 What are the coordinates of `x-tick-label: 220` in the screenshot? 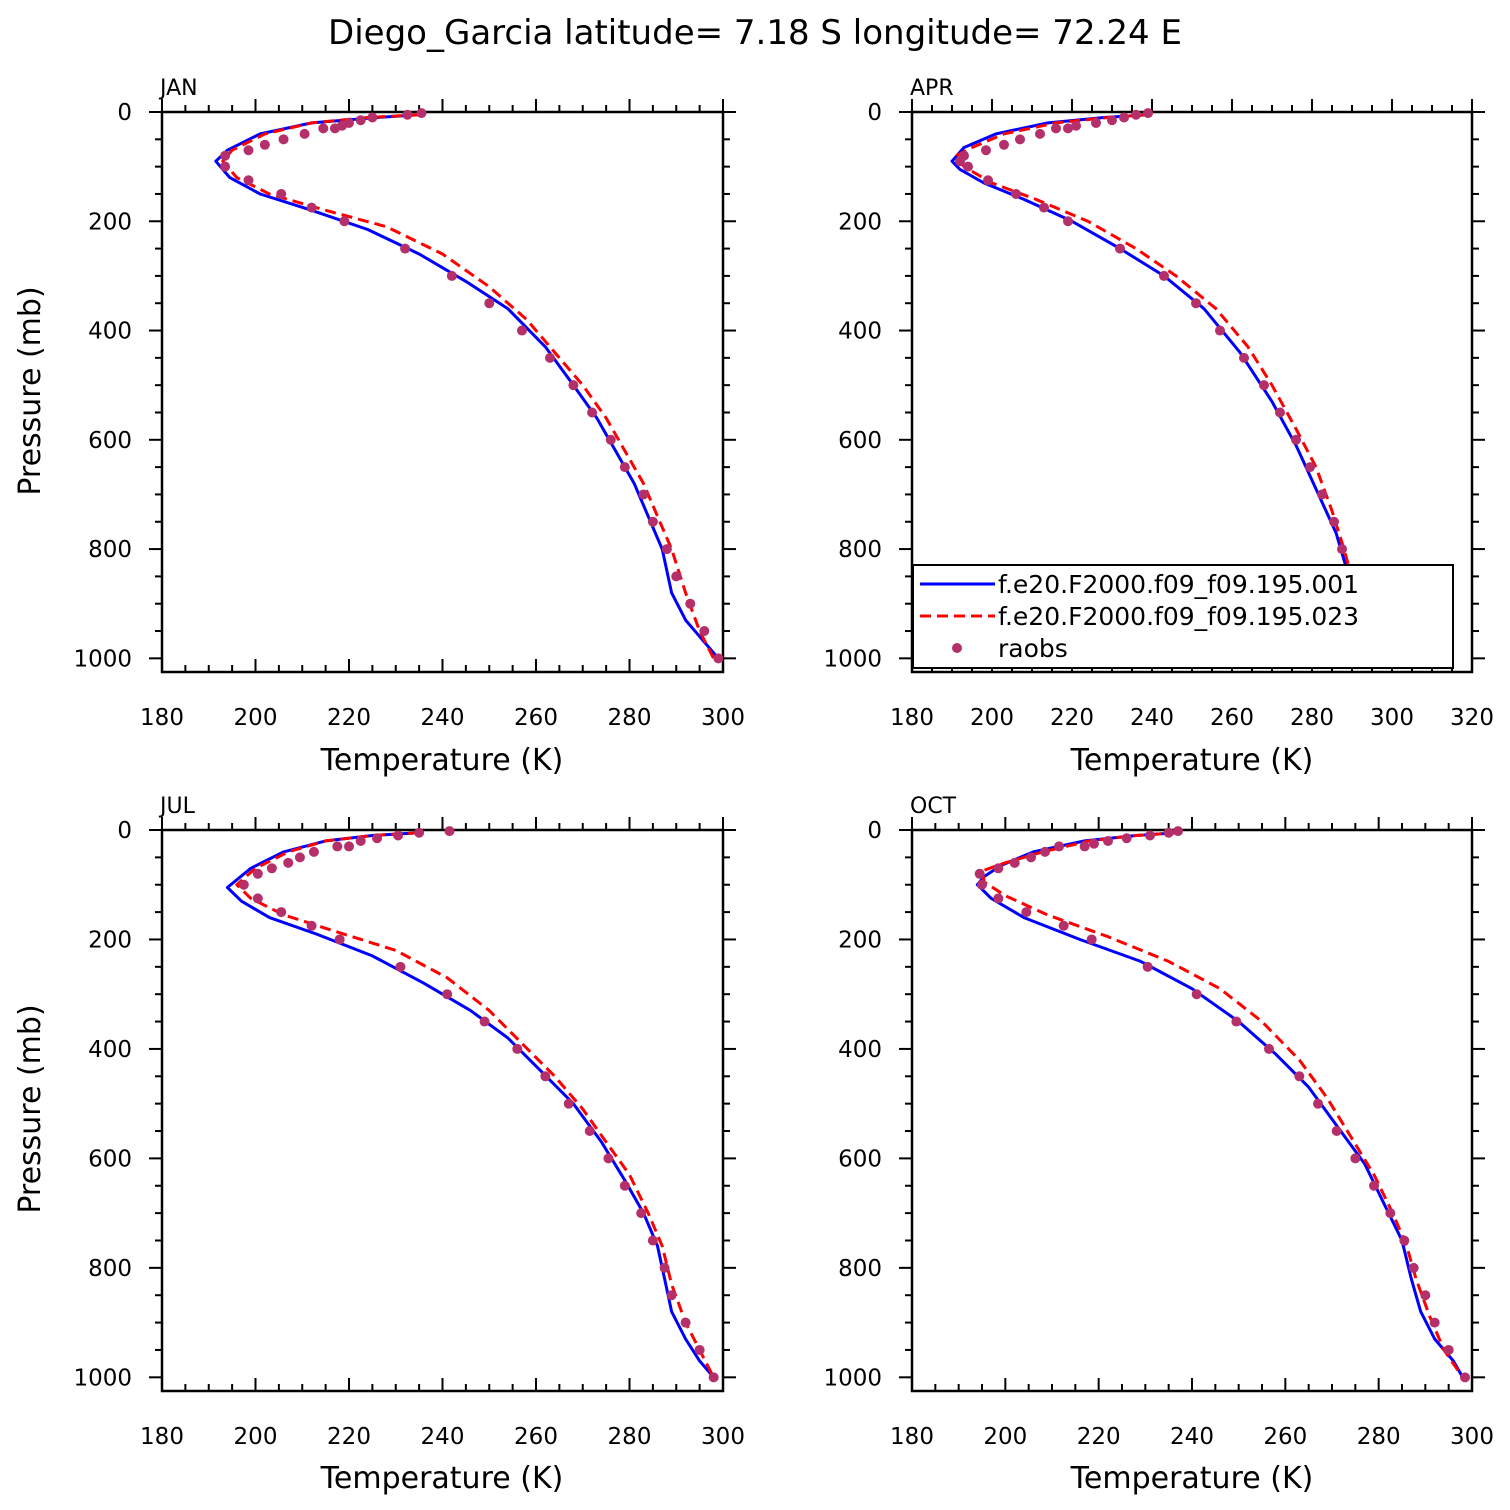 It's located at (349, 718).